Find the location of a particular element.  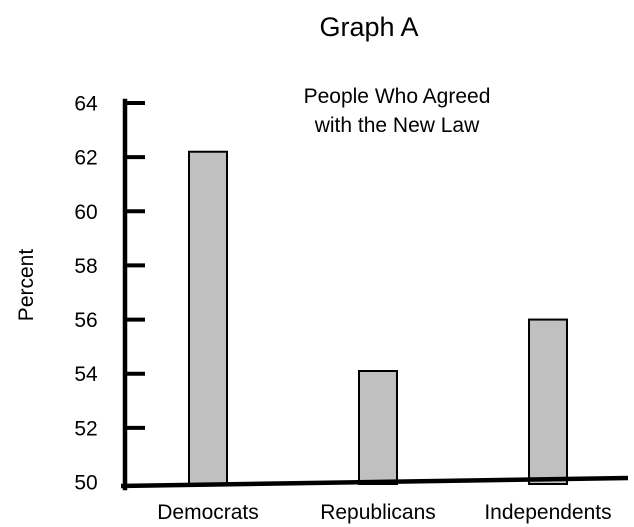

x-tick-label-independents: Independents is located at coordinates (547, 512).